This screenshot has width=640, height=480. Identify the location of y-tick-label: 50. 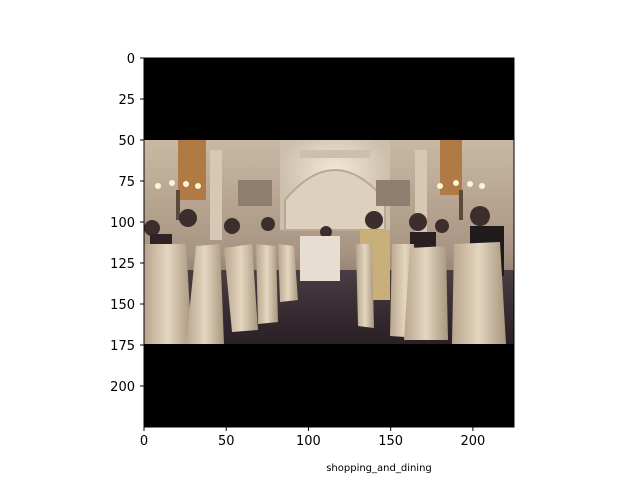
(126, 141).